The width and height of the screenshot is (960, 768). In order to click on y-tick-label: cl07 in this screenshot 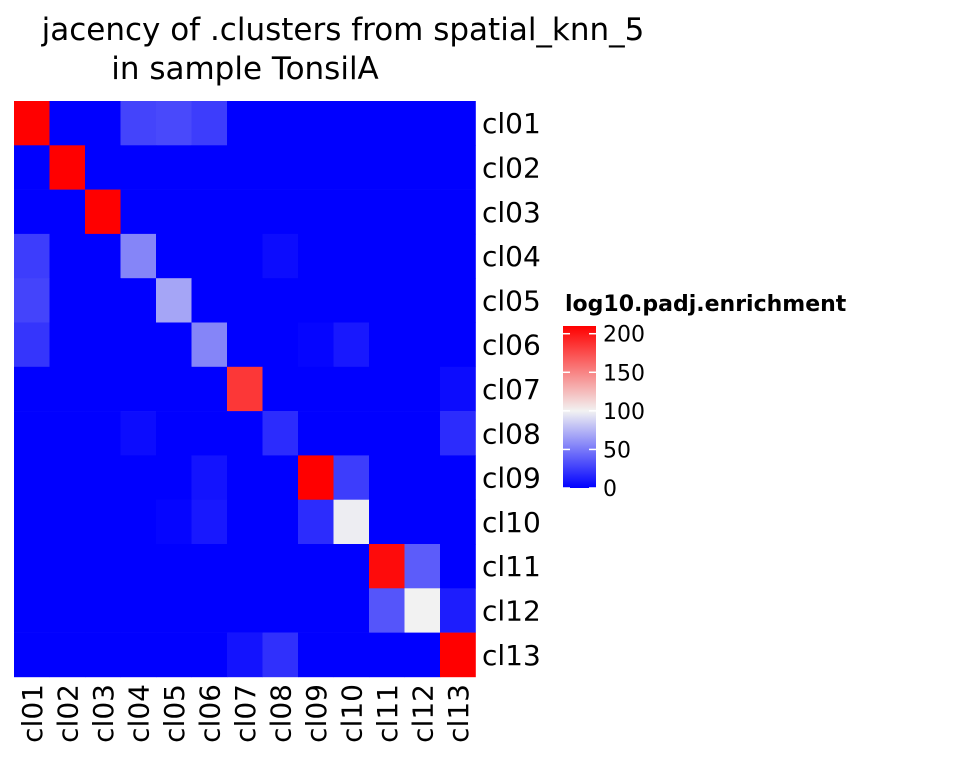, I will do `click(511, 389)`.